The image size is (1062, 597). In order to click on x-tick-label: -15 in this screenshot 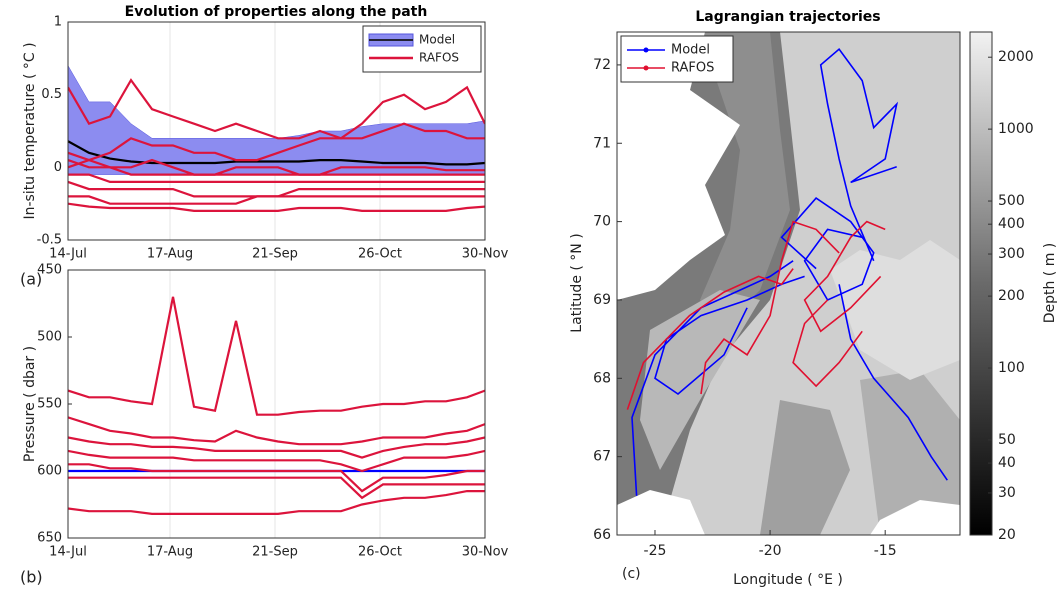, I will do `click(885, 551)`.